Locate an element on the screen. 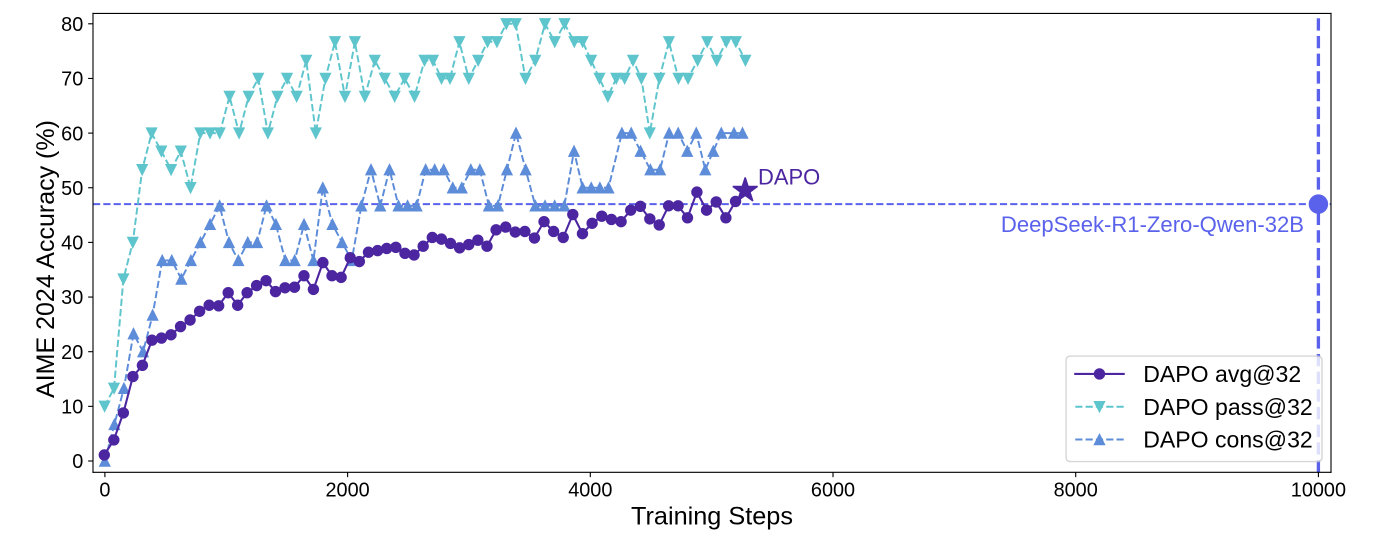 Image resolution: width=1388 pixels, height=537 pixels. svg-text: Training Steps is located at coordinates (712, 516).